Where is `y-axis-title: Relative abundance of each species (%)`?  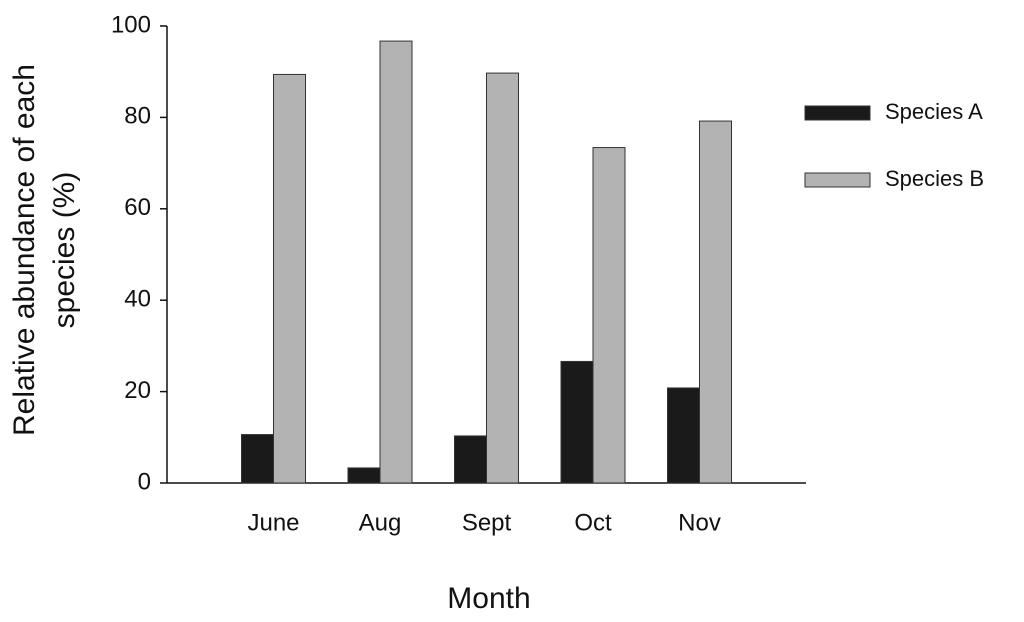 y-axis-title: Relative abundance of each species (%) is located at coordinates (44, 250).